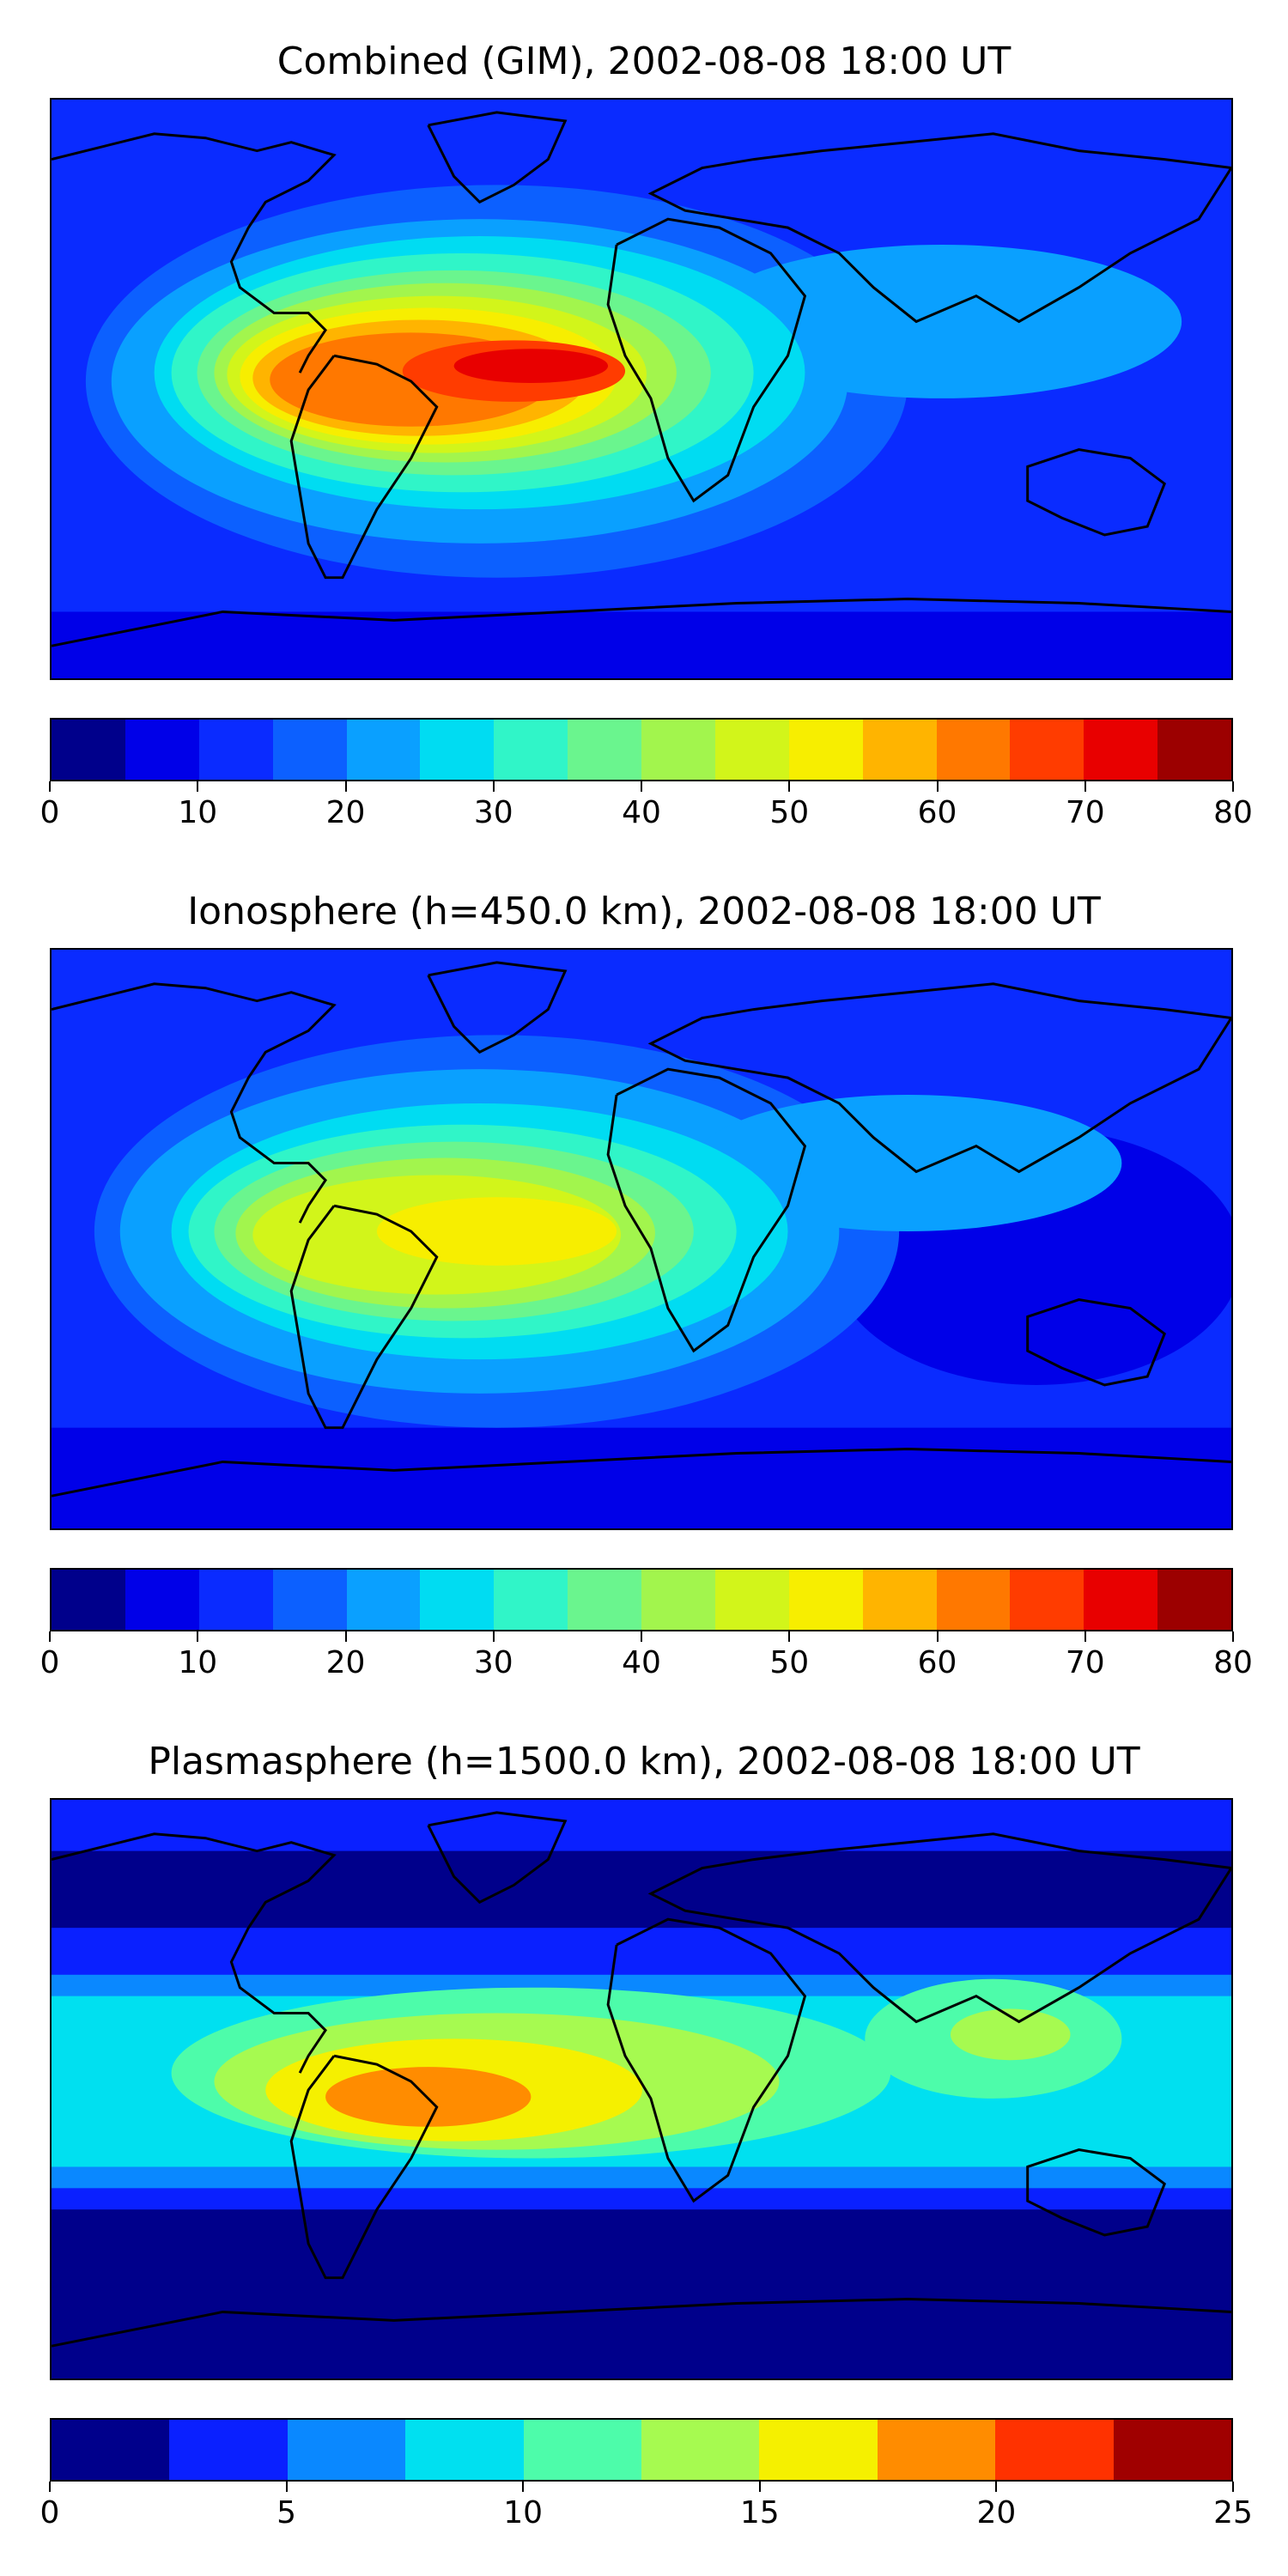  What do you see at coordinates (647, 2507) in the screenshot?
I see `panel-3-colorbar-ticks: 0 5 10 15 20 25` at bounding box center [647, 2507].